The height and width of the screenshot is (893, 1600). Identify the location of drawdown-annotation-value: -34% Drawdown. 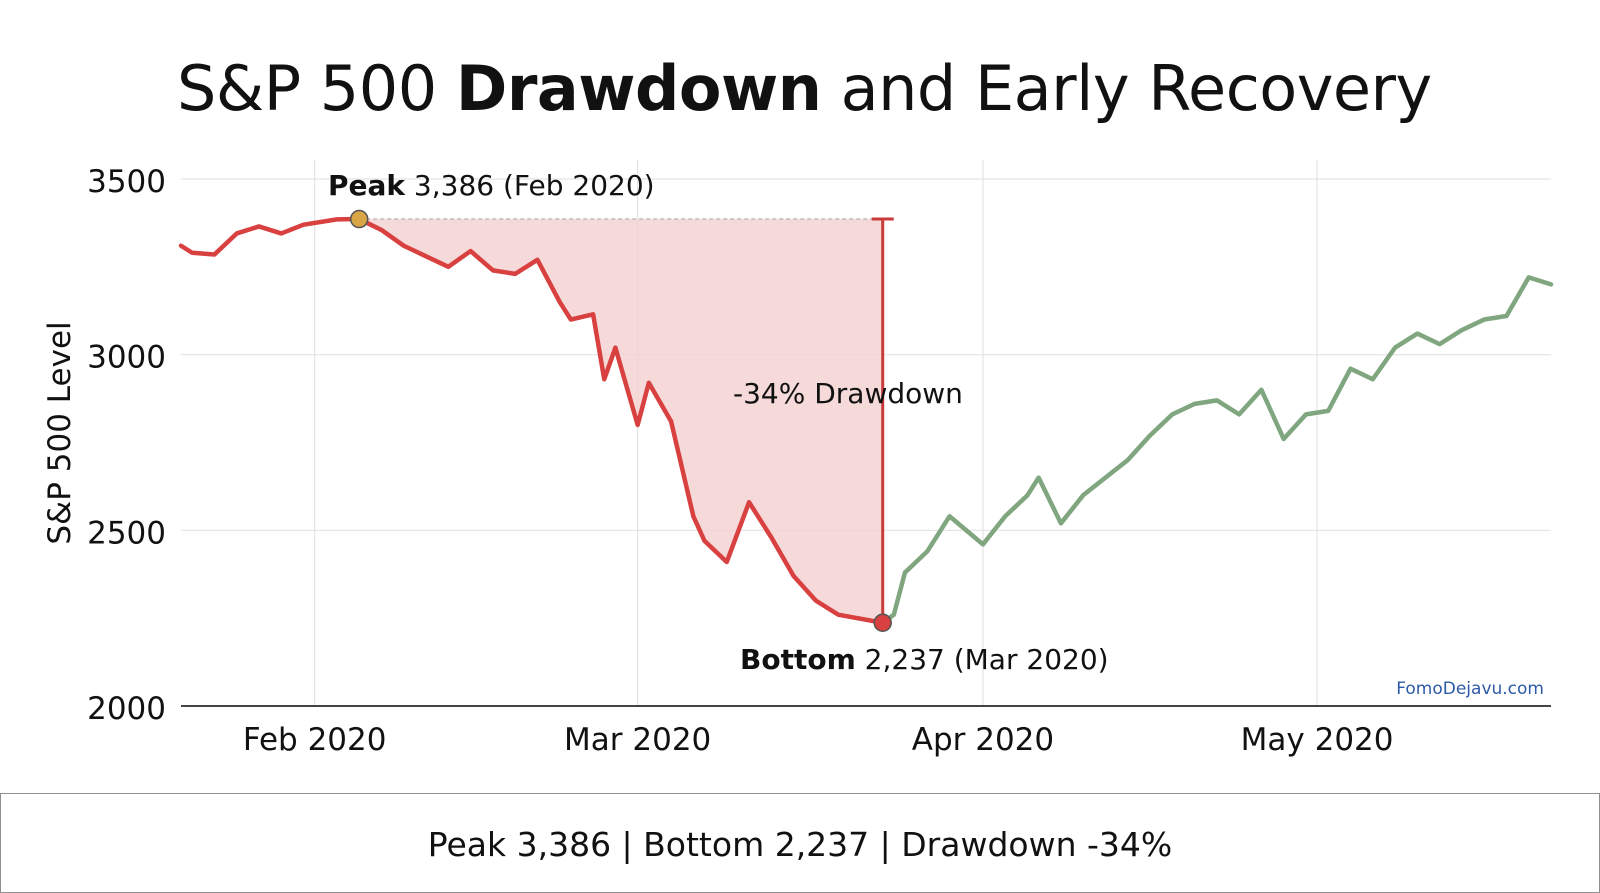
(848, 393).